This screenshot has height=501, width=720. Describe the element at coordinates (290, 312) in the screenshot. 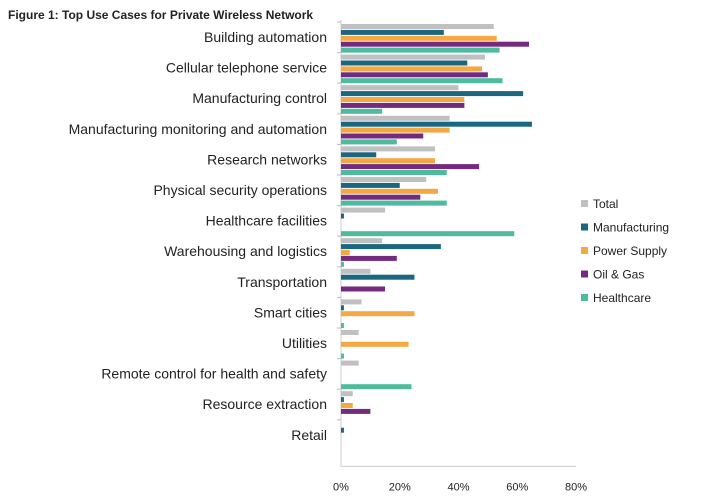

I see `category-label: Smart cities` at that location.